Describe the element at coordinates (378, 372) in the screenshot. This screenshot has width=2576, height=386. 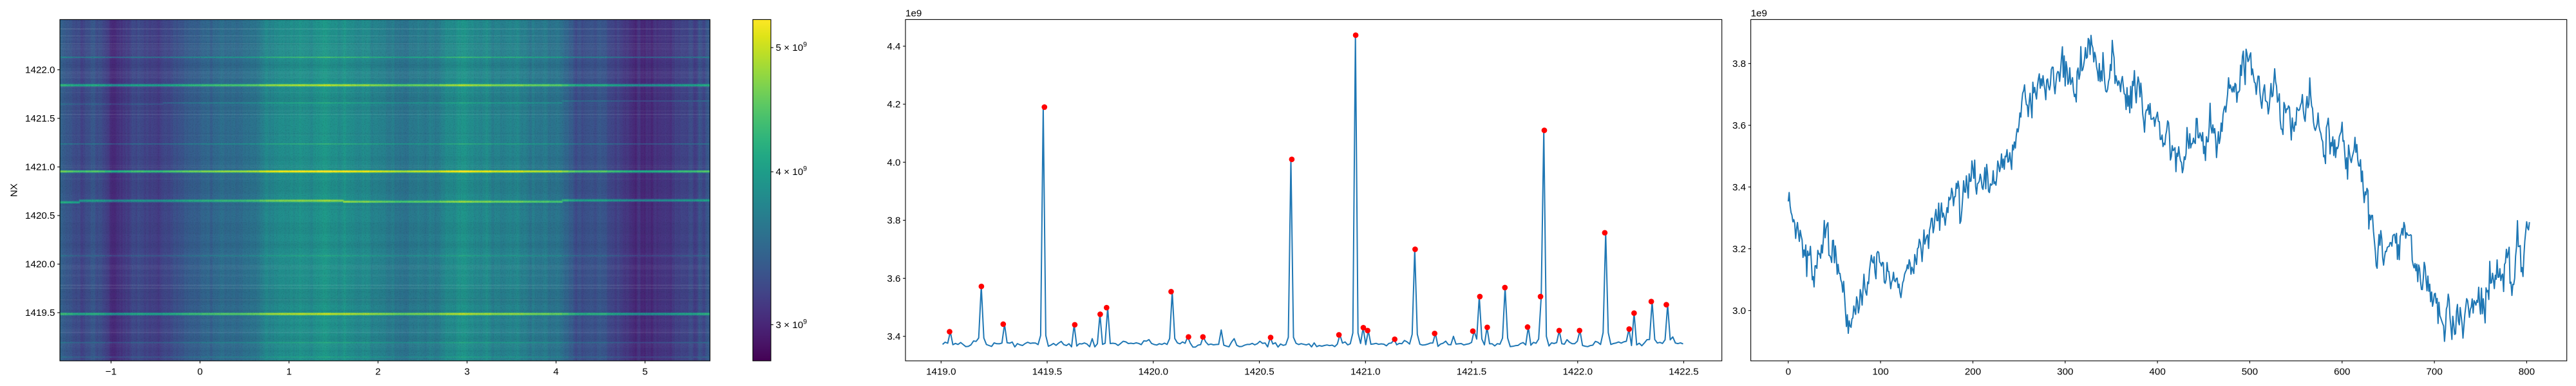
I see `svg-text: 2` at that location.